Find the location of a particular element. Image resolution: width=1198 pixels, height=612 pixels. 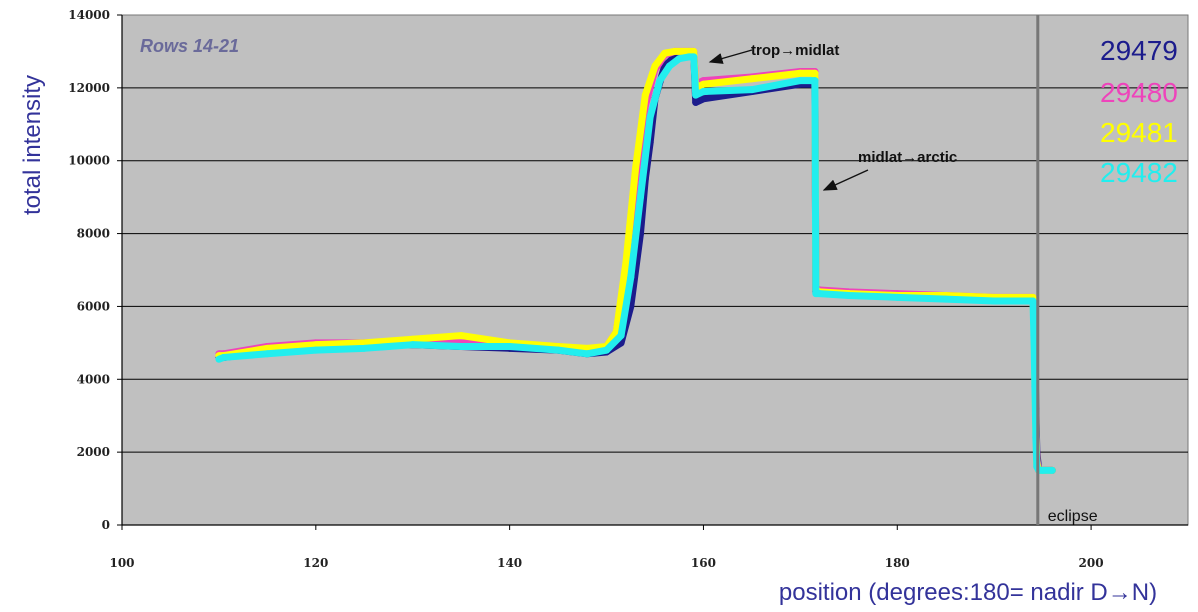

midlat-arctic-arrow is located at coordinates (845, 180).